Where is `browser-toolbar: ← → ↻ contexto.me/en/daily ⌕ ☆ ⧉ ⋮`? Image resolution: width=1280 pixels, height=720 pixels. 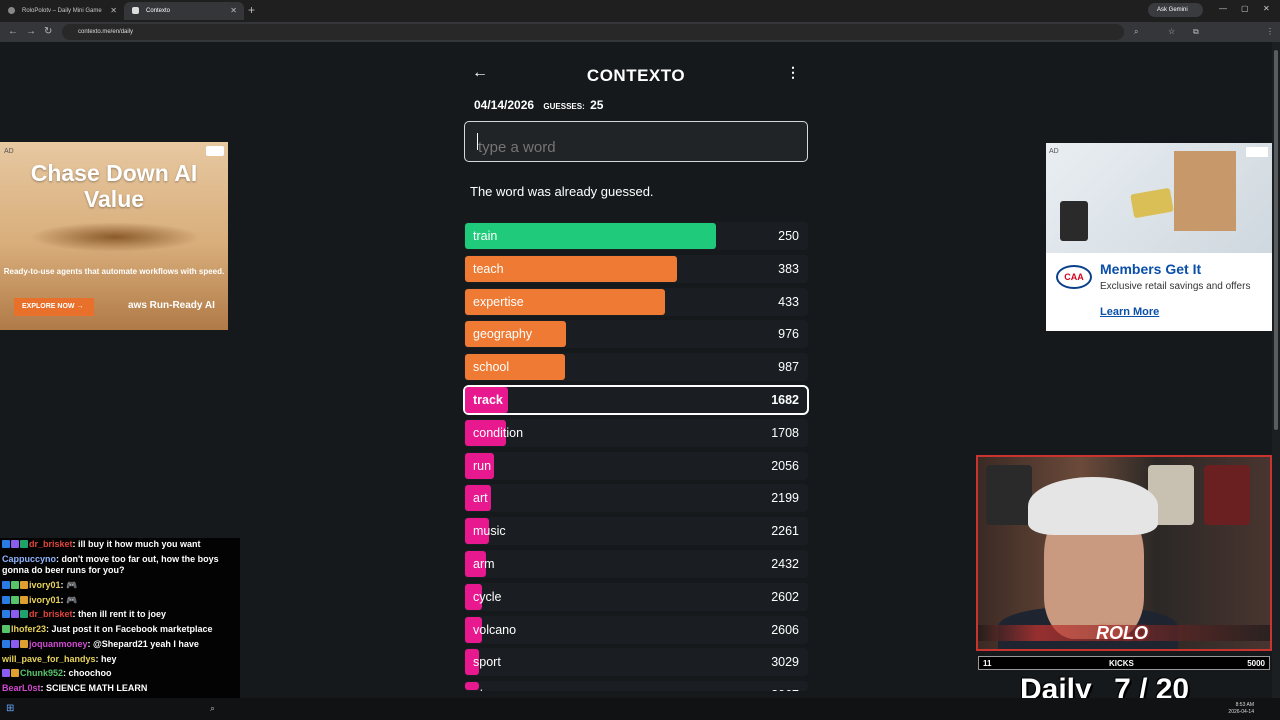 browser-toolbar: ← → ↻ contexto.me/en/daily ⌕ ☆ ⧉ ⋮ is located at coordinates (640, 32).